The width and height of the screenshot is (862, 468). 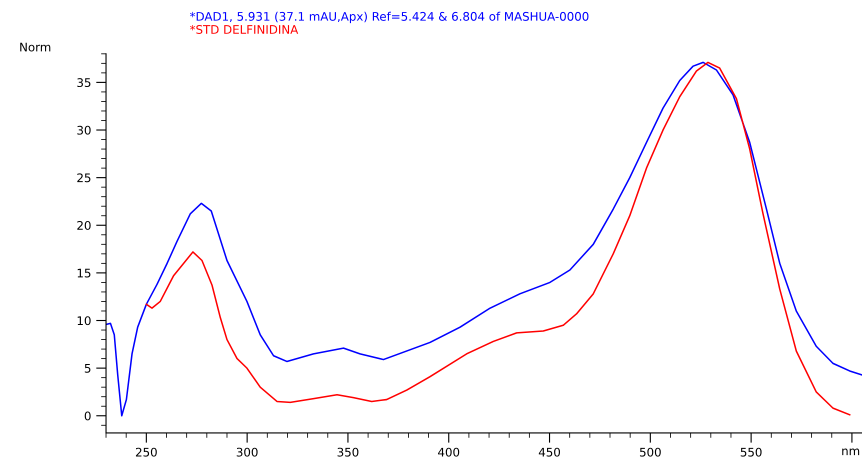 I want to click on x-tick-label: 300, so click(x=247, y=452).